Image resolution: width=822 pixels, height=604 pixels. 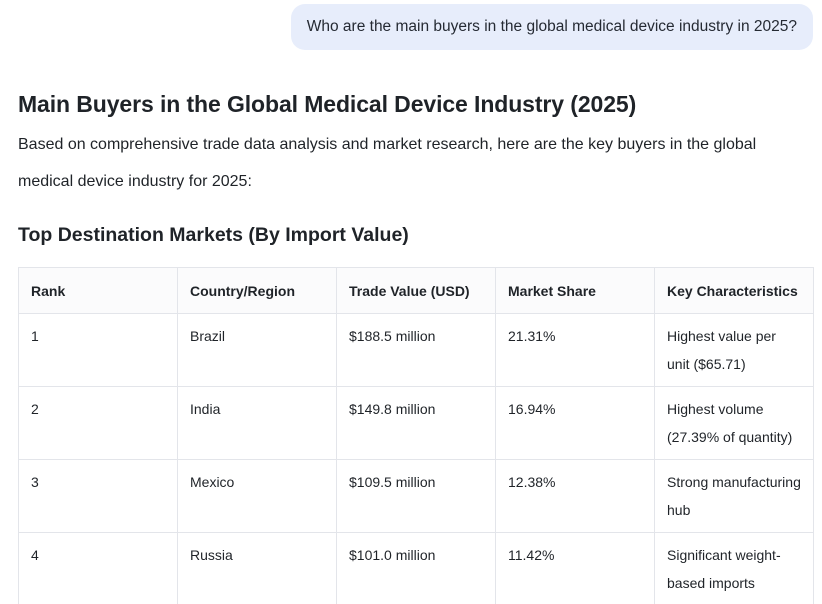 I want to click on cell-market-share: 21.31%, so click(x=575, y=350).